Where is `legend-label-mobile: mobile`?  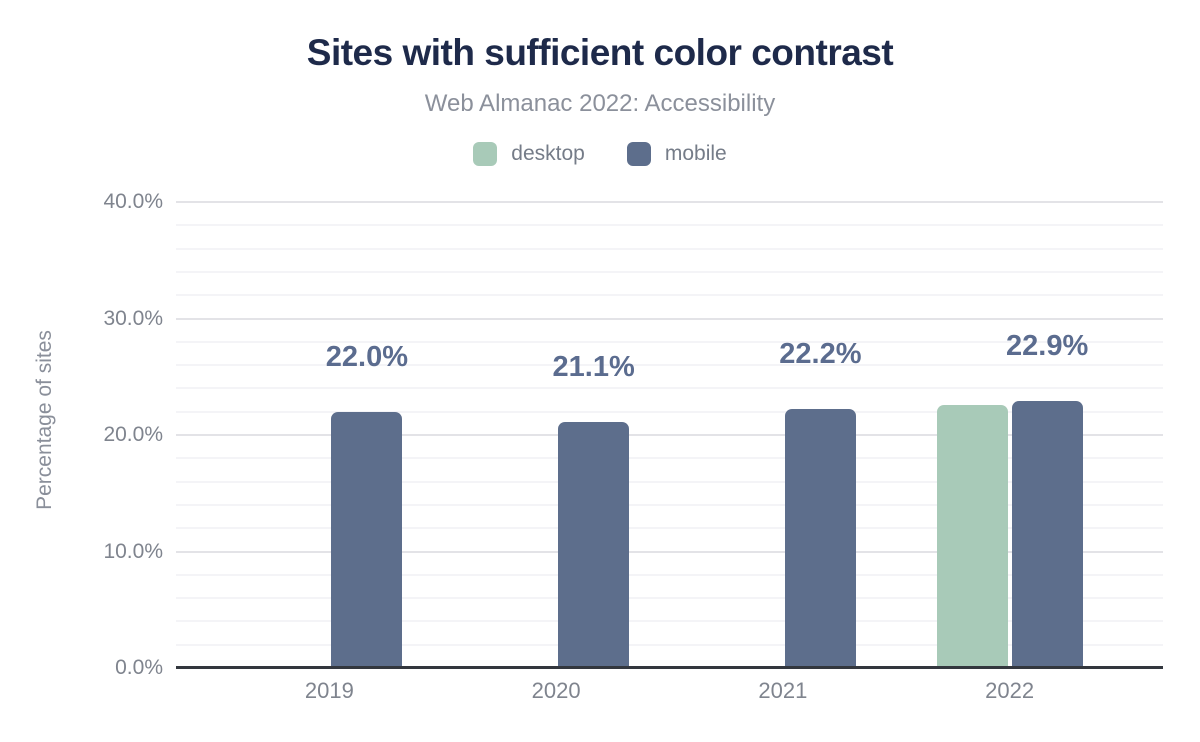 legend-label-mobile: mobile is located at coordinates (695, 153).